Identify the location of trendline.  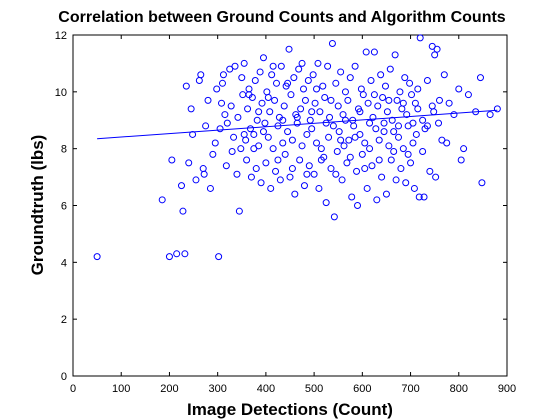
(297, 124).